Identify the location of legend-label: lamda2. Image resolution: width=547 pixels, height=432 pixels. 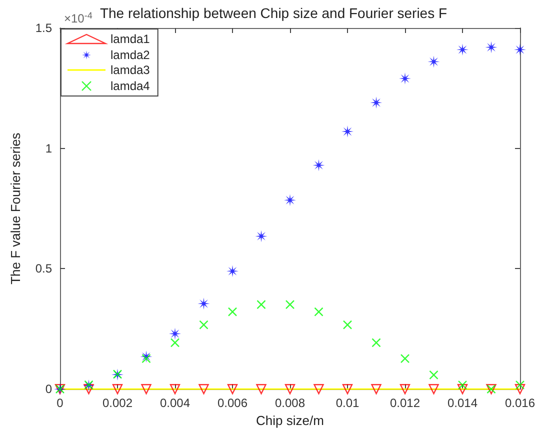
(130, 55).